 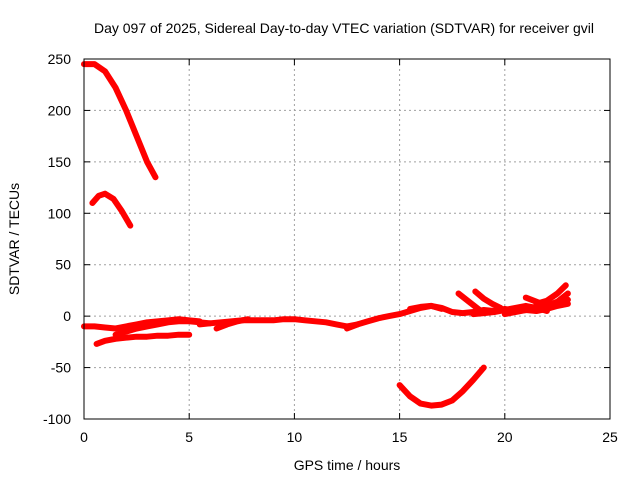 What do you see at coordinates (60, 213) in the screenshot?
I see `y-tick-label: 100` at bounding box center [60, 213].